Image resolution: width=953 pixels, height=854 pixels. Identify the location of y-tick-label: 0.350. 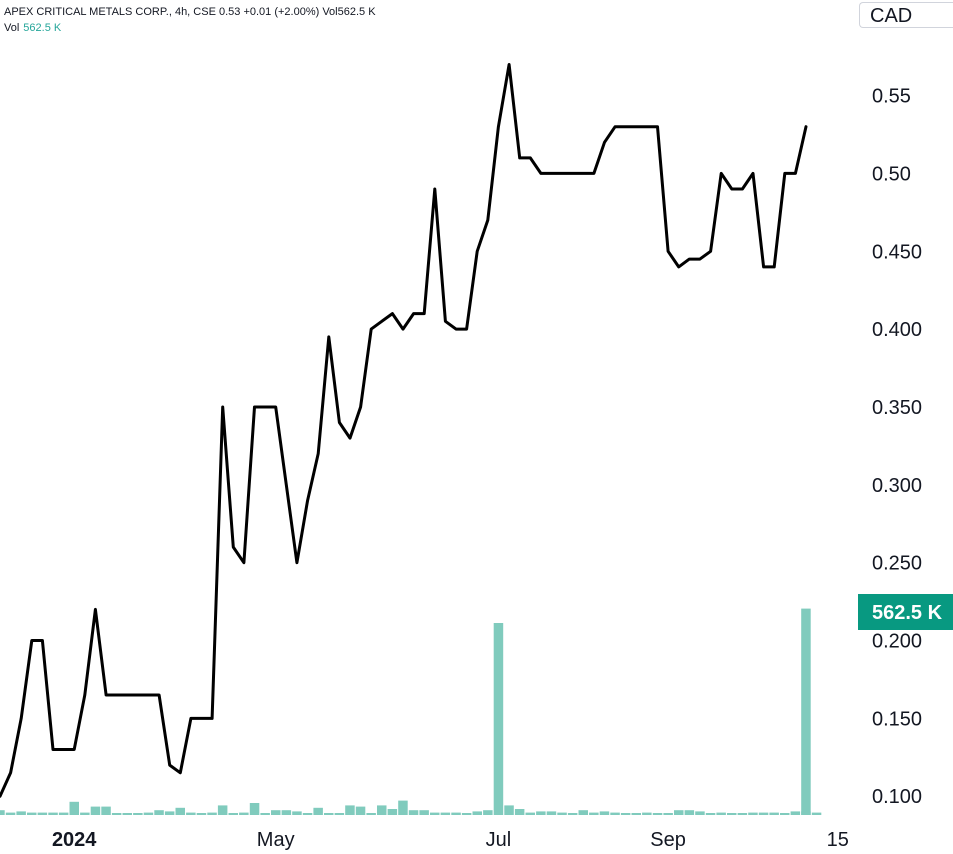
(897, 408).